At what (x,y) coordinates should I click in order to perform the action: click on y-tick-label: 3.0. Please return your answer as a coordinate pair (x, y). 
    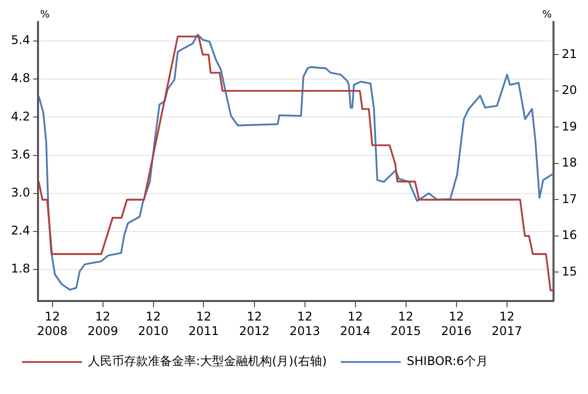
    Looking at the image, I should click on (20, 192).